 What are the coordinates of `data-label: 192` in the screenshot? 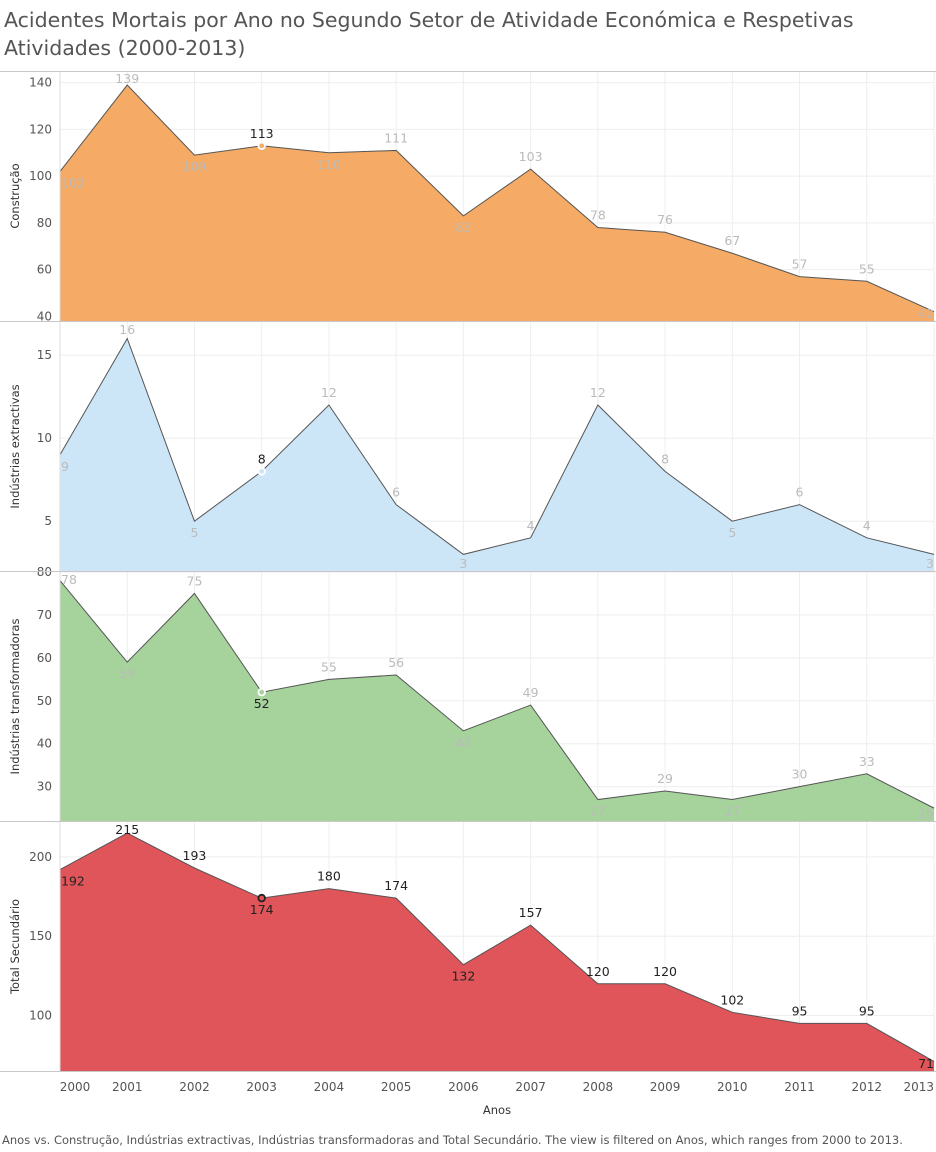 It's located at (73, 881).